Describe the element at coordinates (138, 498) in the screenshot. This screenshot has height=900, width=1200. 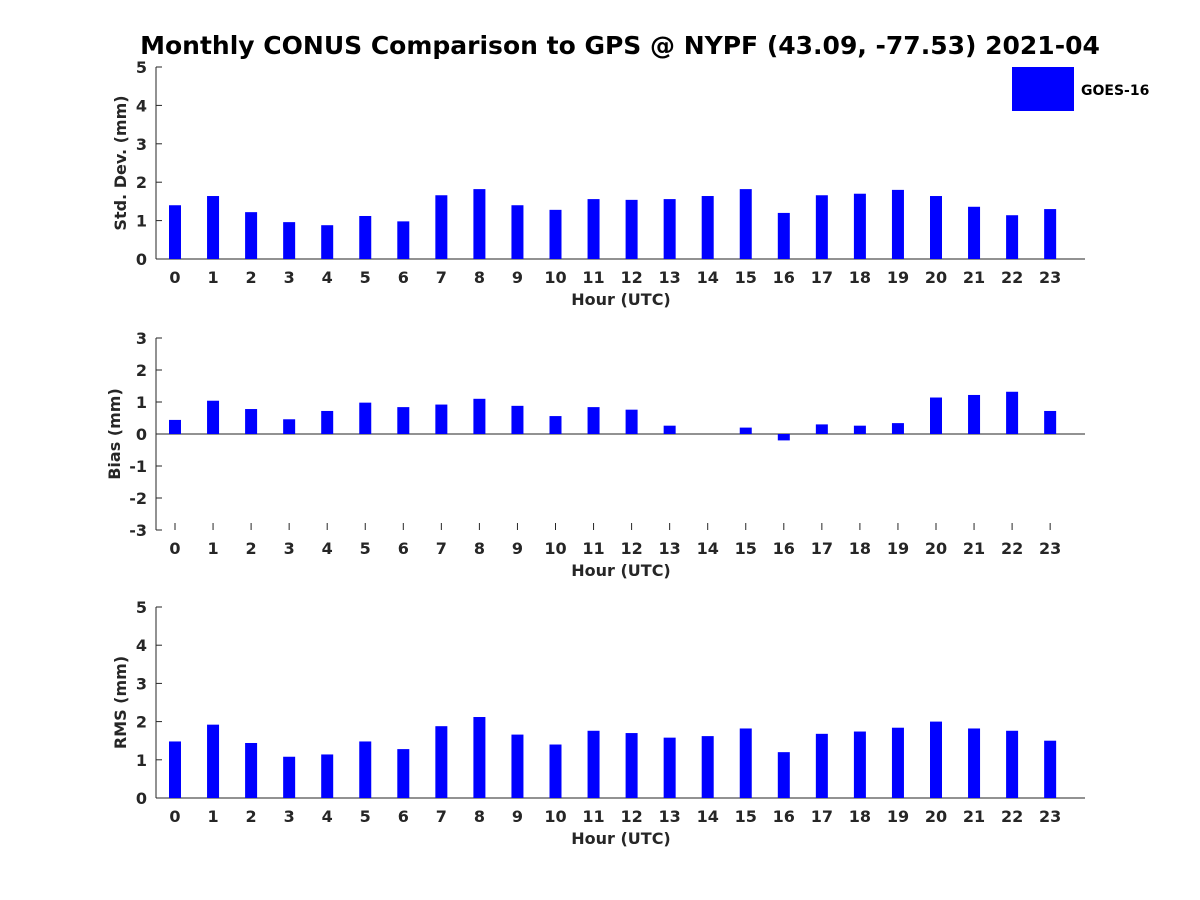
I see `bias-y-tick-label: -2` at that location.